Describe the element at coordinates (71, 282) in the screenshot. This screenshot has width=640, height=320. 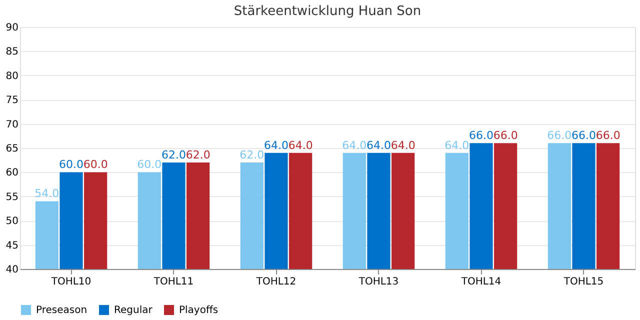
I see `x-tick-label: TOHL10` at that location.